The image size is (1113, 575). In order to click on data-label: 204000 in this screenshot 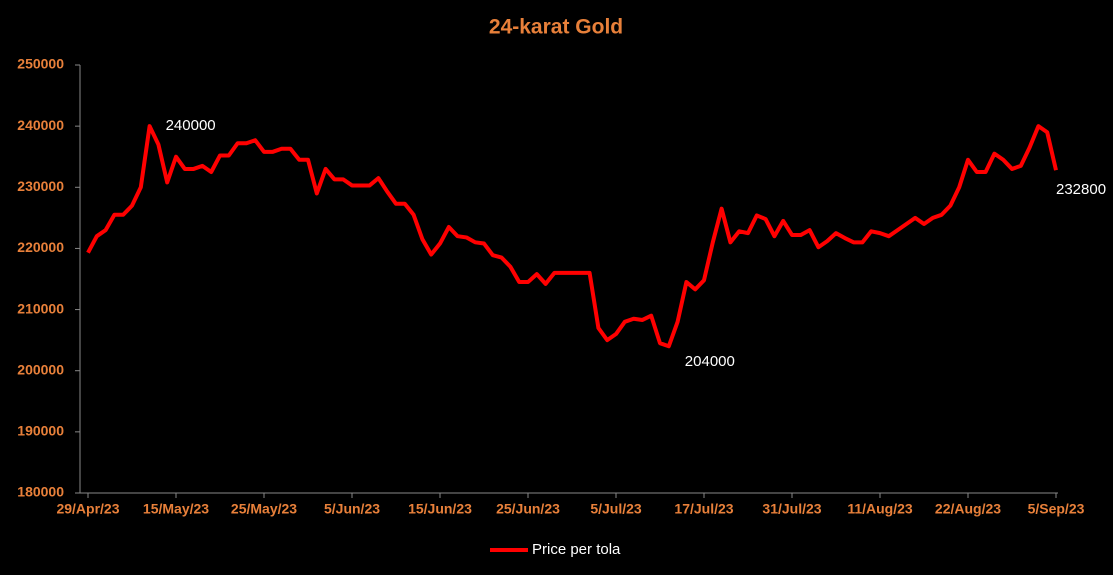, I will do `click(710, 361)`.